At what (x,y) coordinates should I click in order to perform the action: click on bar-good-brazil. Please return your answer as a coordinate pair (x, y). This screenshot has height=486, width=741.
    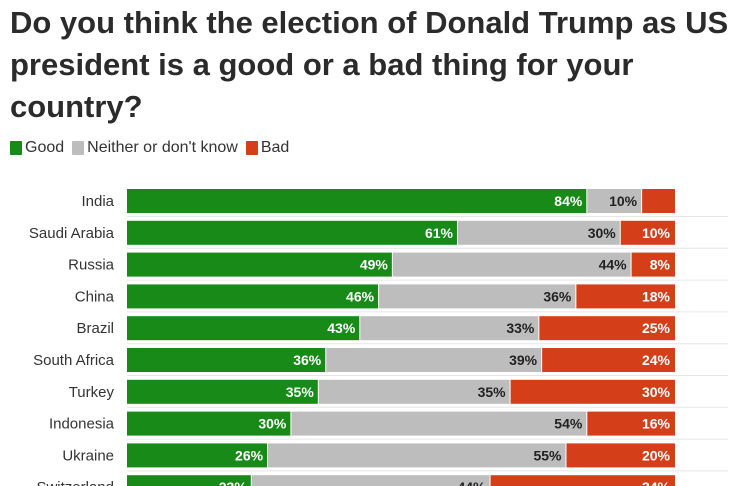
    Looking at the image, I should click on (243, 328).